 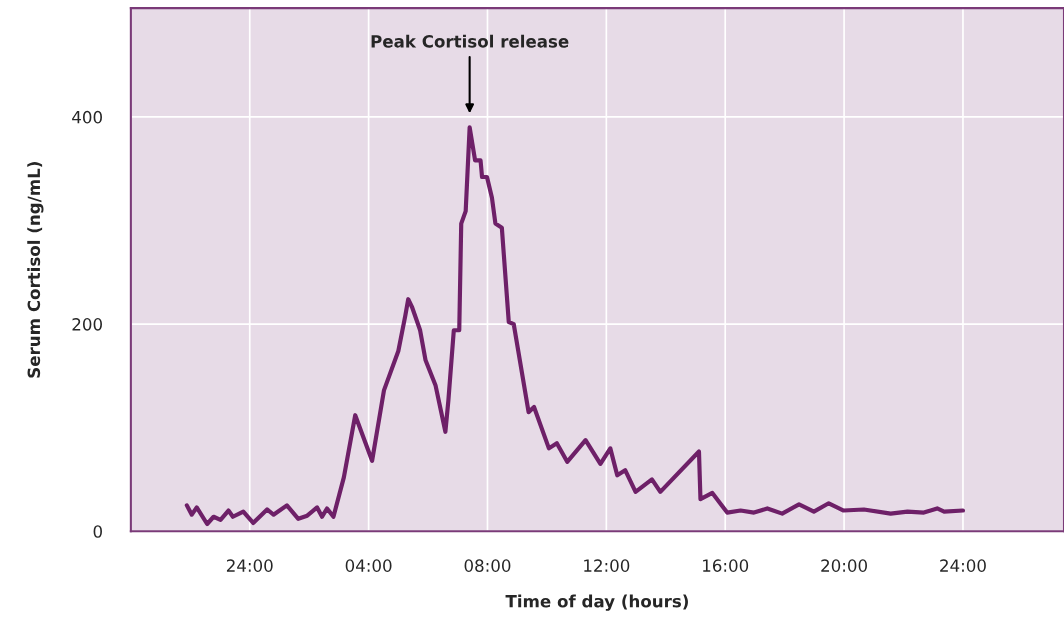 I want to click on annotation: Peak Cortisol release, so click(x=470, y=41).